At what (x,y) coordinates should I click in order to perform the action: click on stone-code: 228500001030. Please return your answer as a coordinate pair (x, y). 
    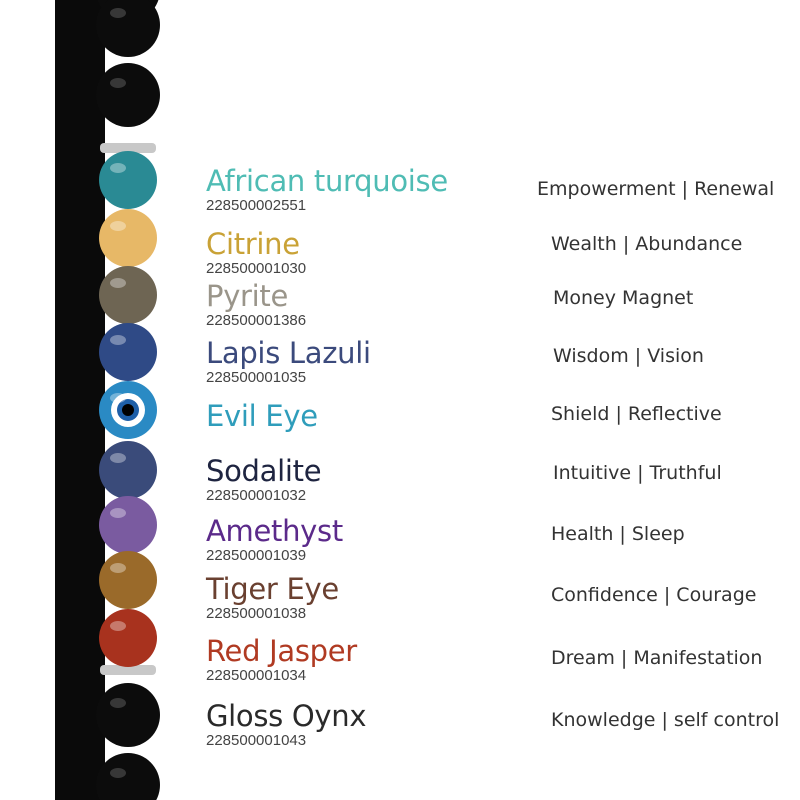
    Looking at the image, I should click on (256, 268).